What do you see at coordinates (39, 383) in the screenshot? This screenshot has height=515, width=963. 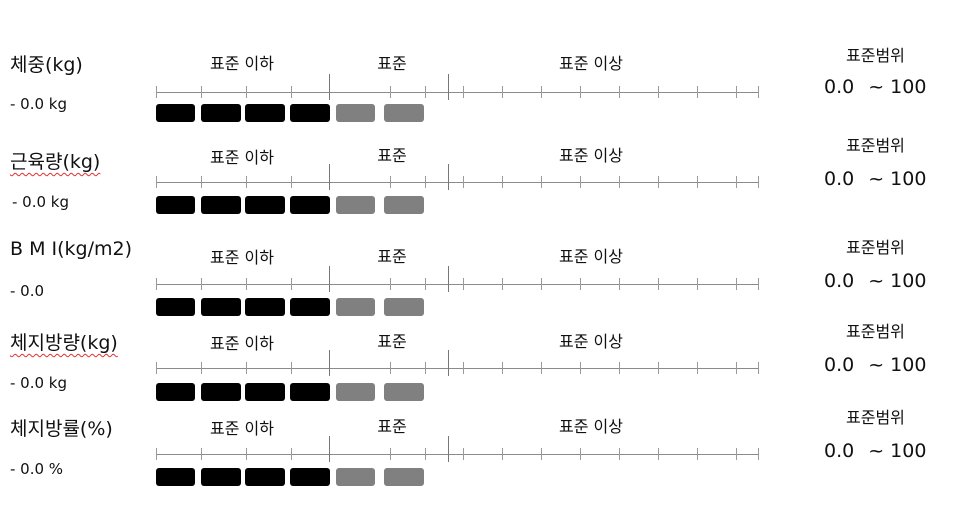 I see `metric-value: - 0.0 kg` at bounding box center [39, 383].